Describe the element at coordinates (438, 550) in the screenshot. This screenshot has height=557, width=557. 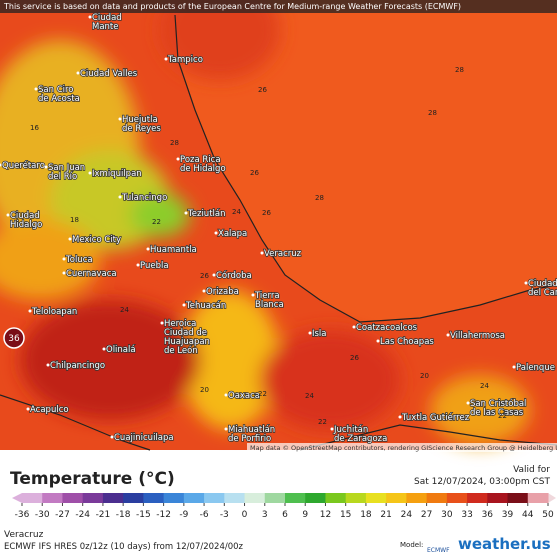
I see `model: ECMWF` at that location.